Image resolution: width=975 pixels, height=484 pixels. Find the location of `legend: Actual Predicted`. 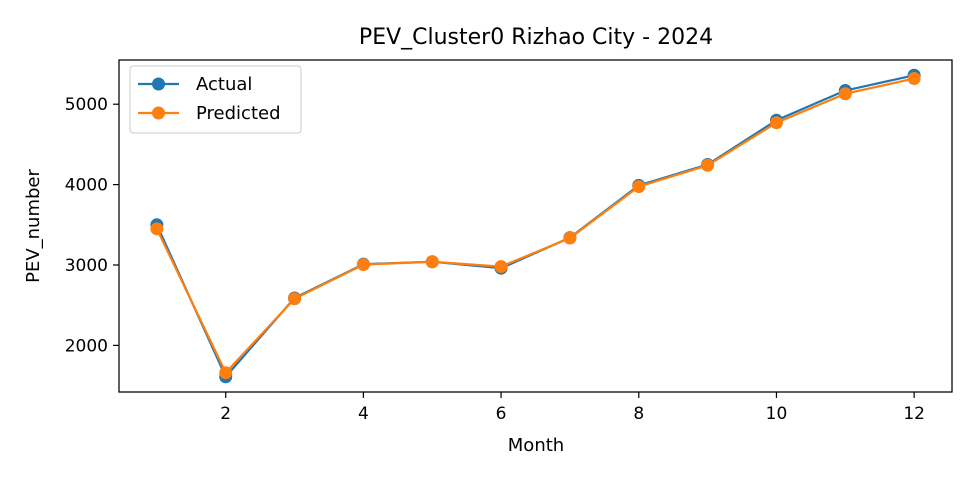

legend: Actual Predicted is located at coordinates (215, 99).